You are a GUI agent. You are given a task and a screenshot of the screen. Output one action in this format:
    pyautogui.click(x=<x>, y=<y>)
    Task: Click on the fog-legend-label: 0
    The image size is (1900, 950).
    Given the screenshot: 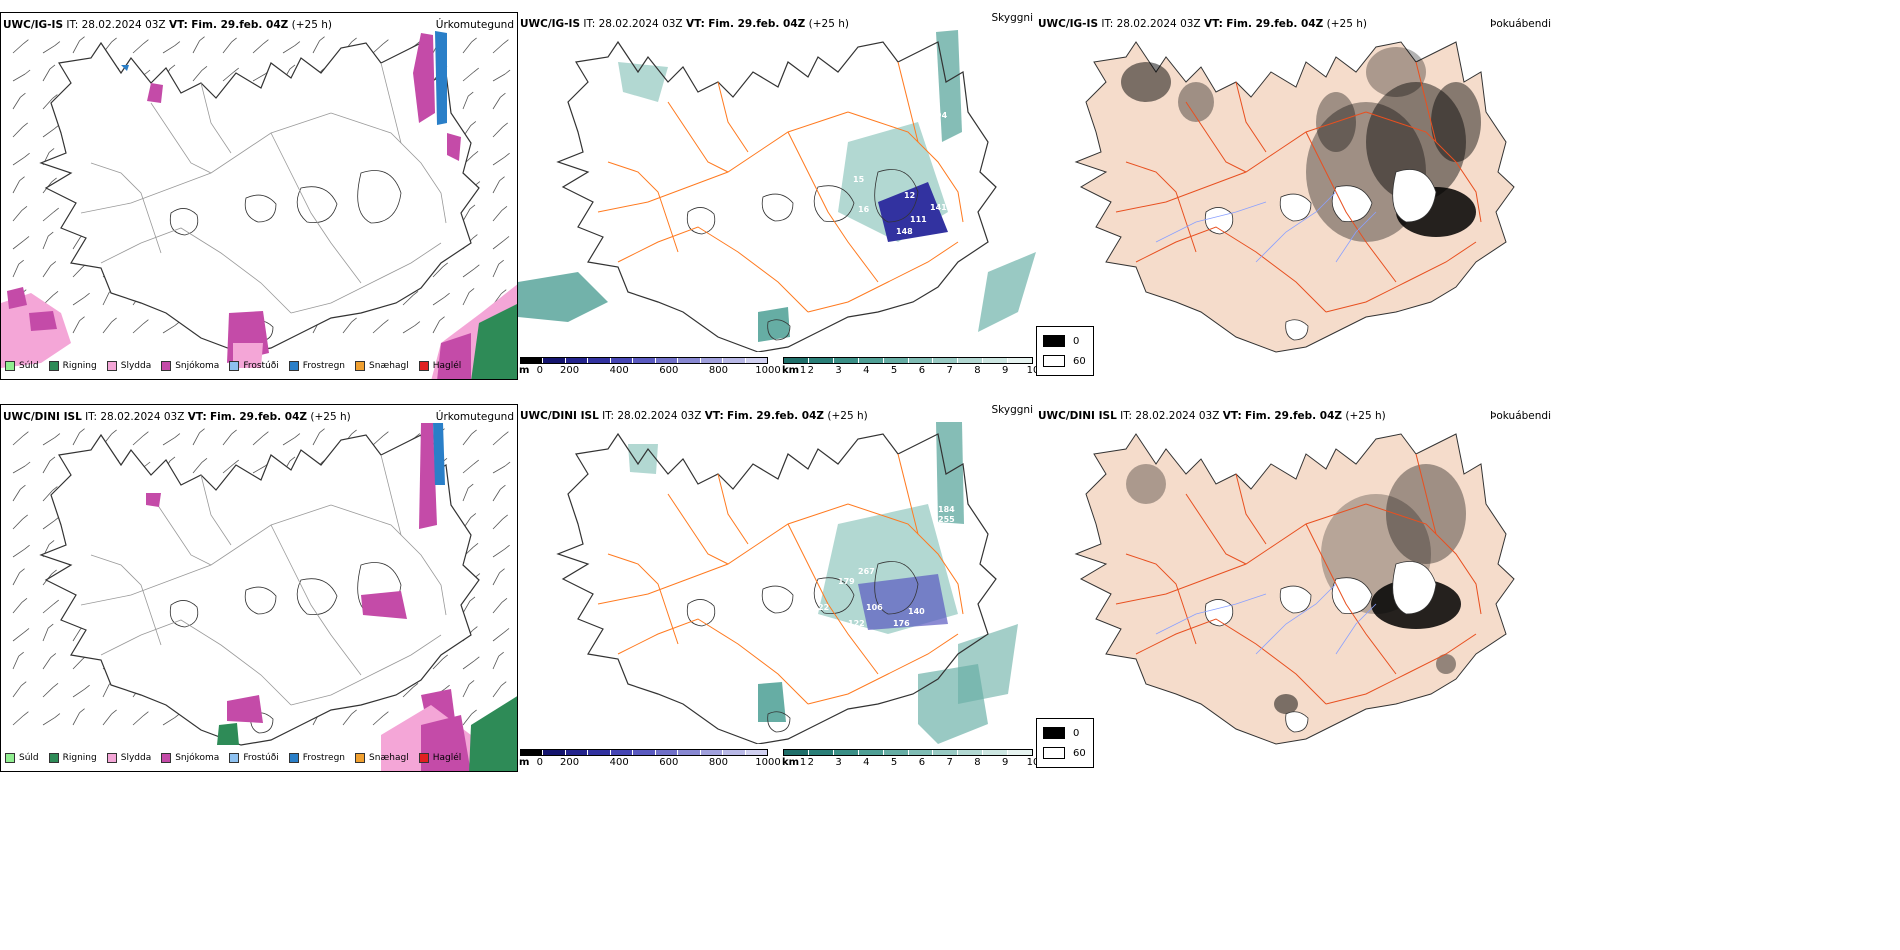 What is the action you would take?
    pyautogui.click(x=1076, y=341)
    